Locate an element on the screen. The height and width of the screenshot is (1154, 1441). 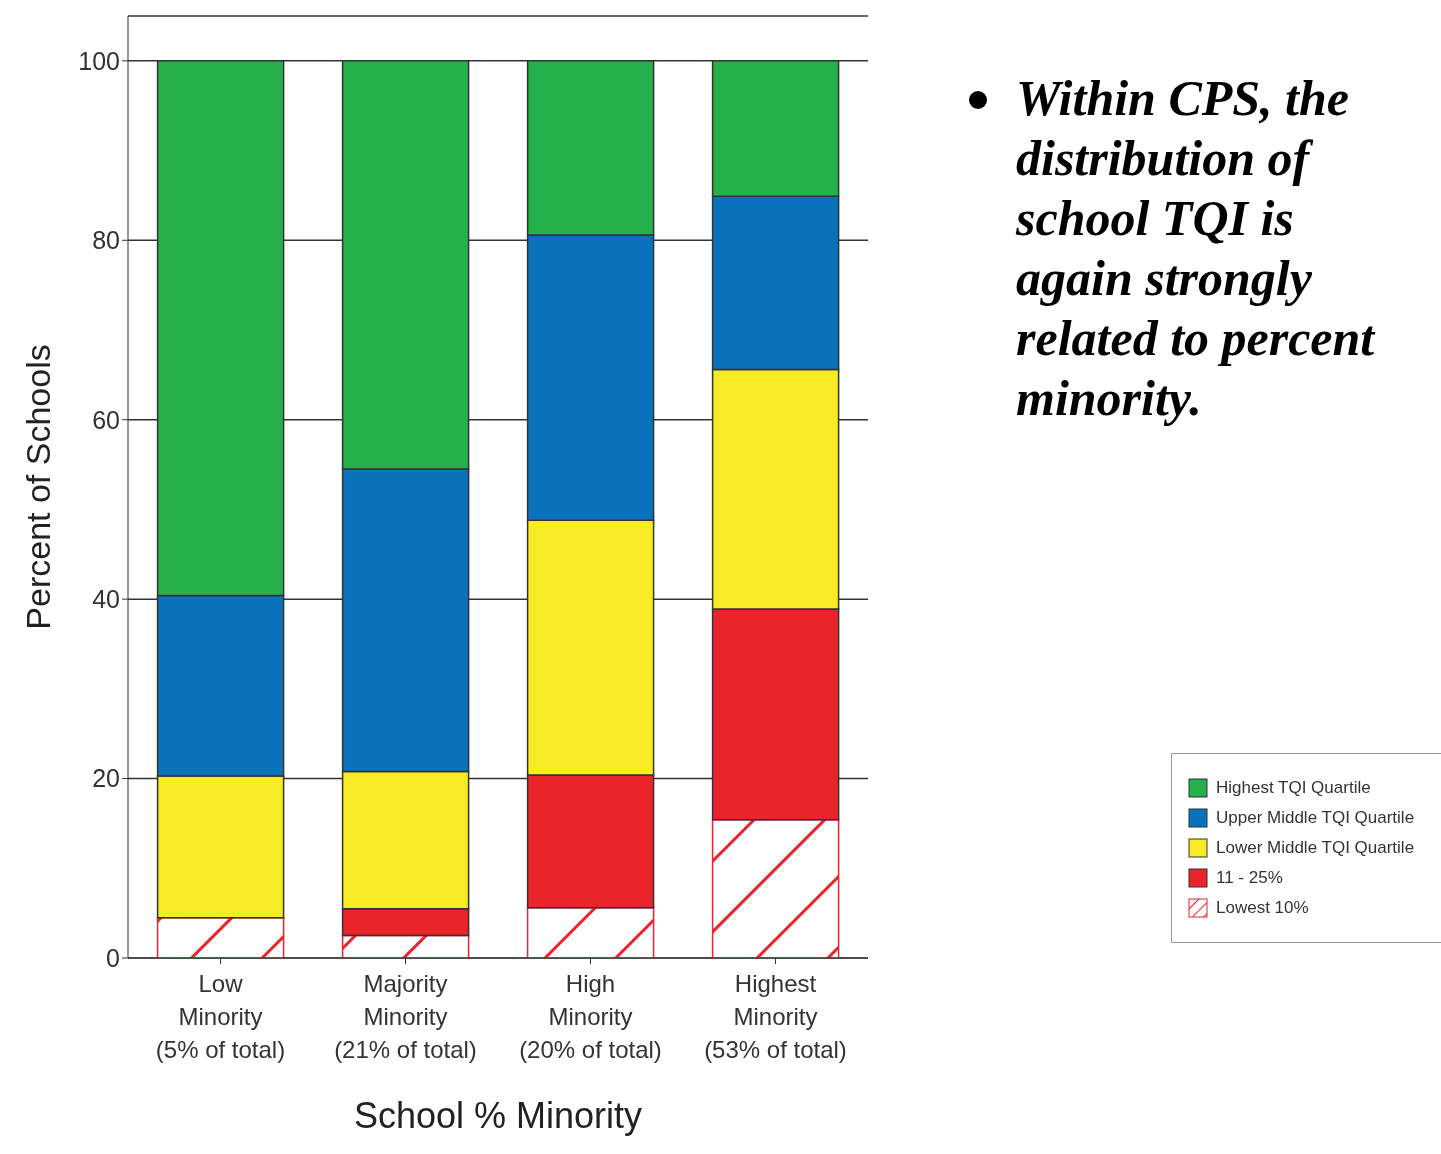
legend-label: Lower Middle TQI Quartile is located at coordinates (1315, 848).